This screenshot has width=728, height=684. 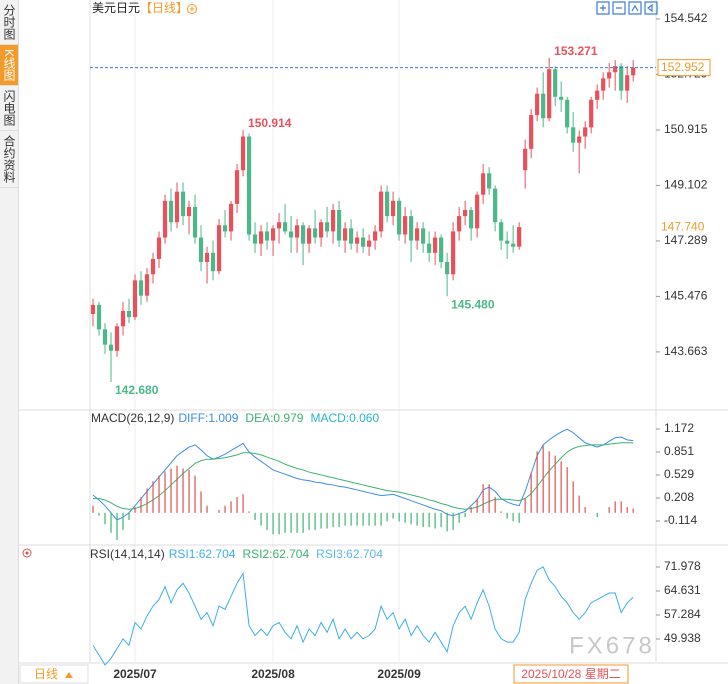 I want to click on legend-title: MACD(26,12,9), so click(x=132, y=418).